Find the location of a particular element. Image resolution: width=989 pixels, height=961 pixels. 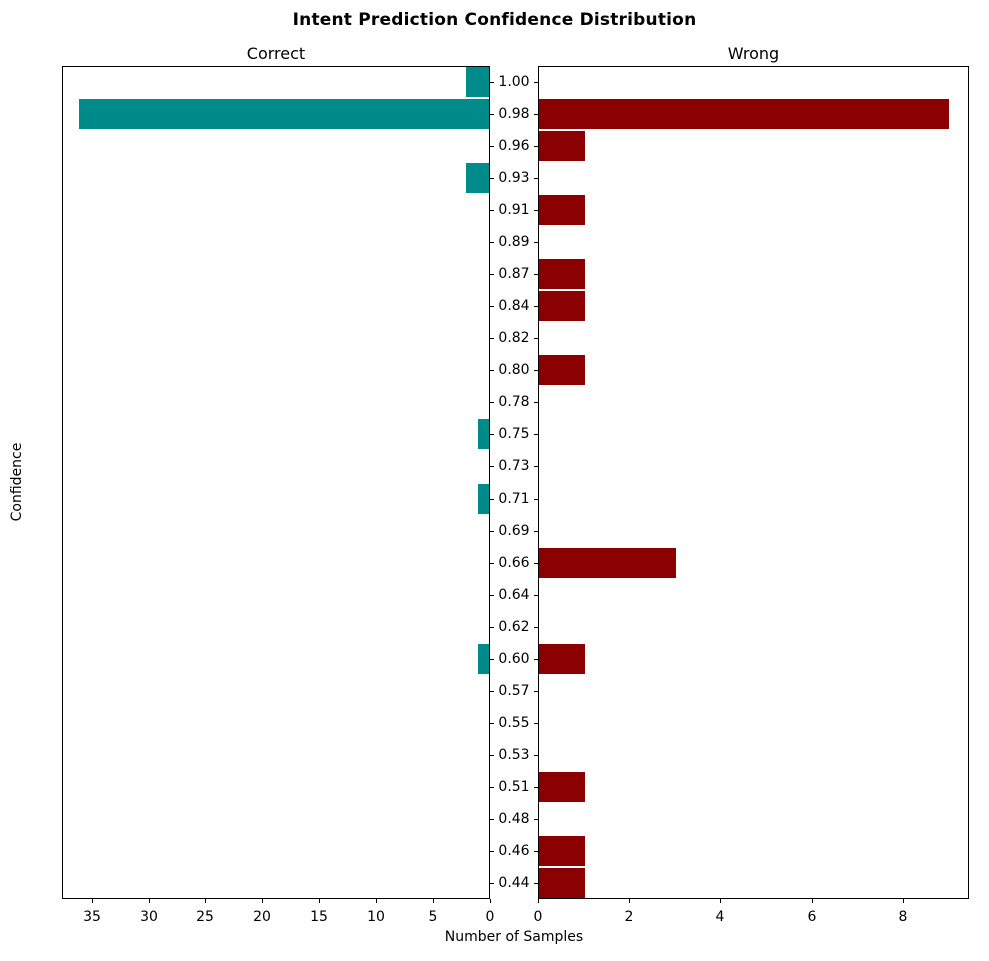

x-tick-label: 15 is located at coordinates (319, 917).